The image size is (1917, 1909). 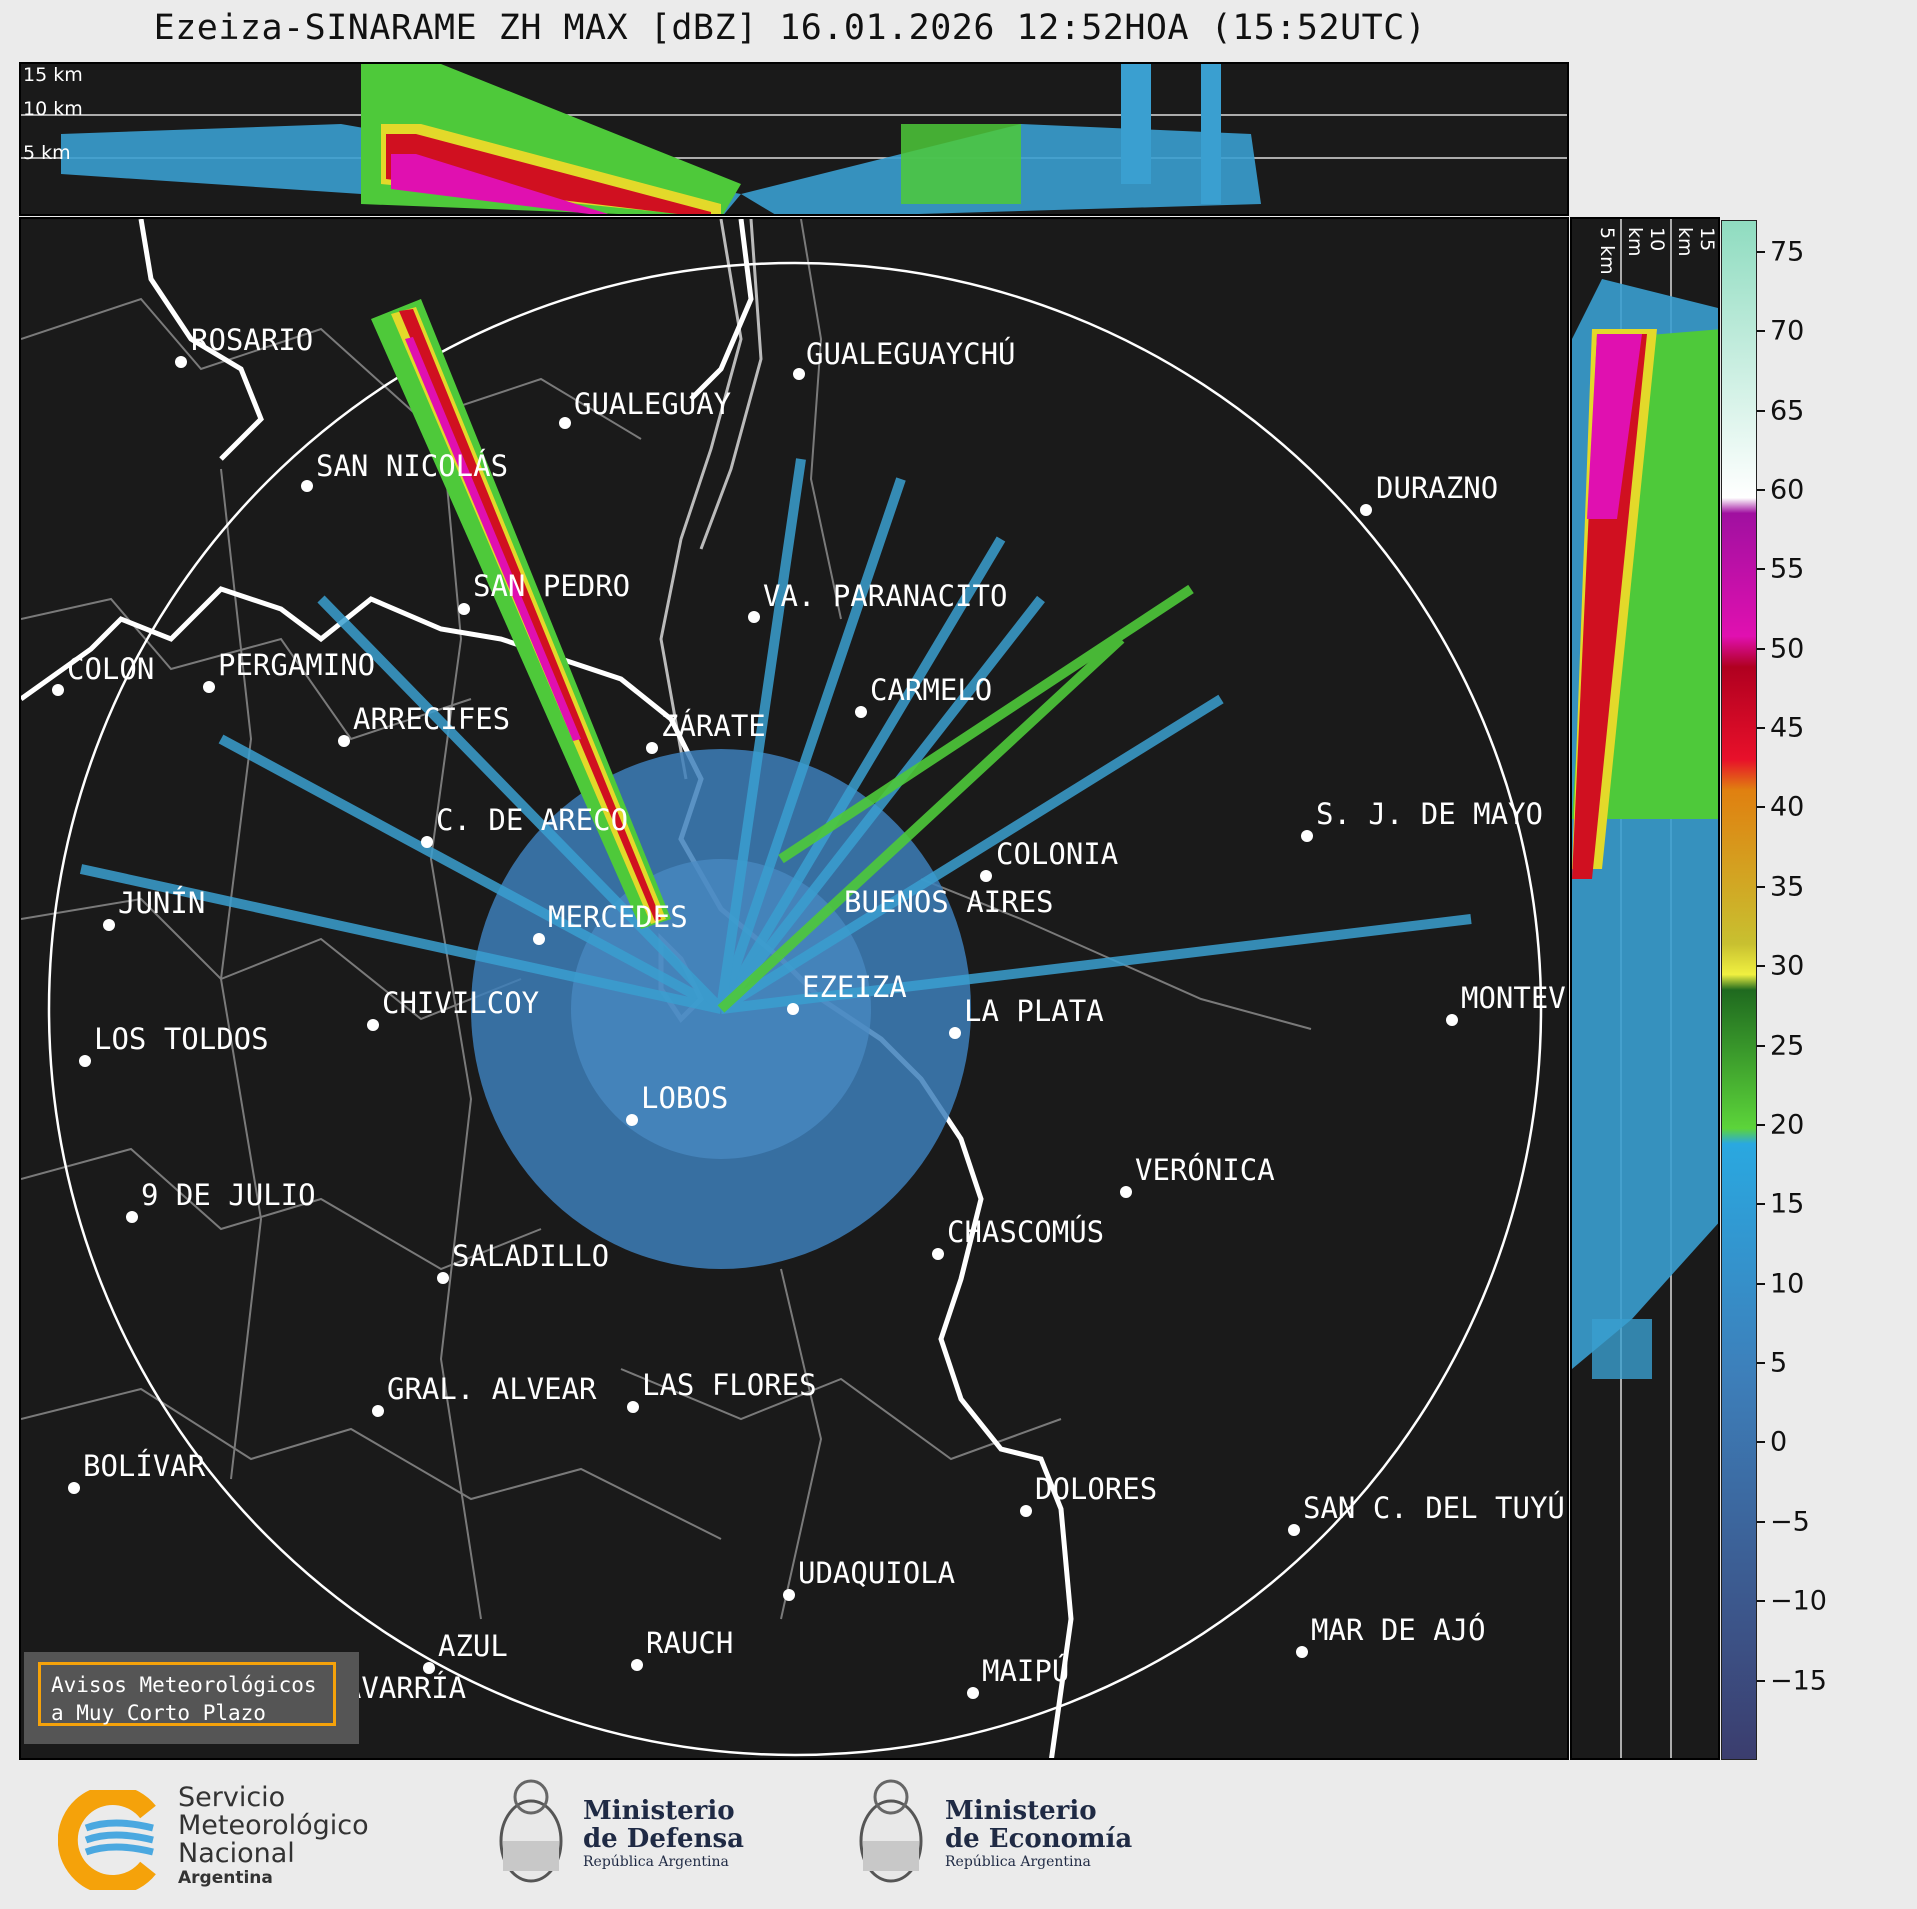 I want to click on side-altitude-label-10km: 10 km, so click(x=1646, y=242).